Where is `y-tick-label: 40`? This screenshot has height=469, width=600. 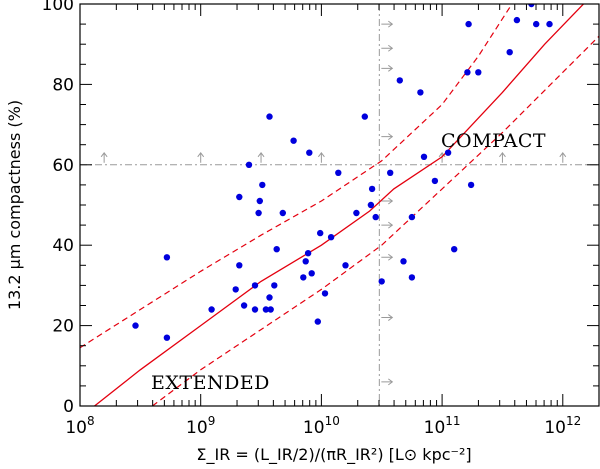 y-tick-label: 40 is located at coordinates (63, 246).